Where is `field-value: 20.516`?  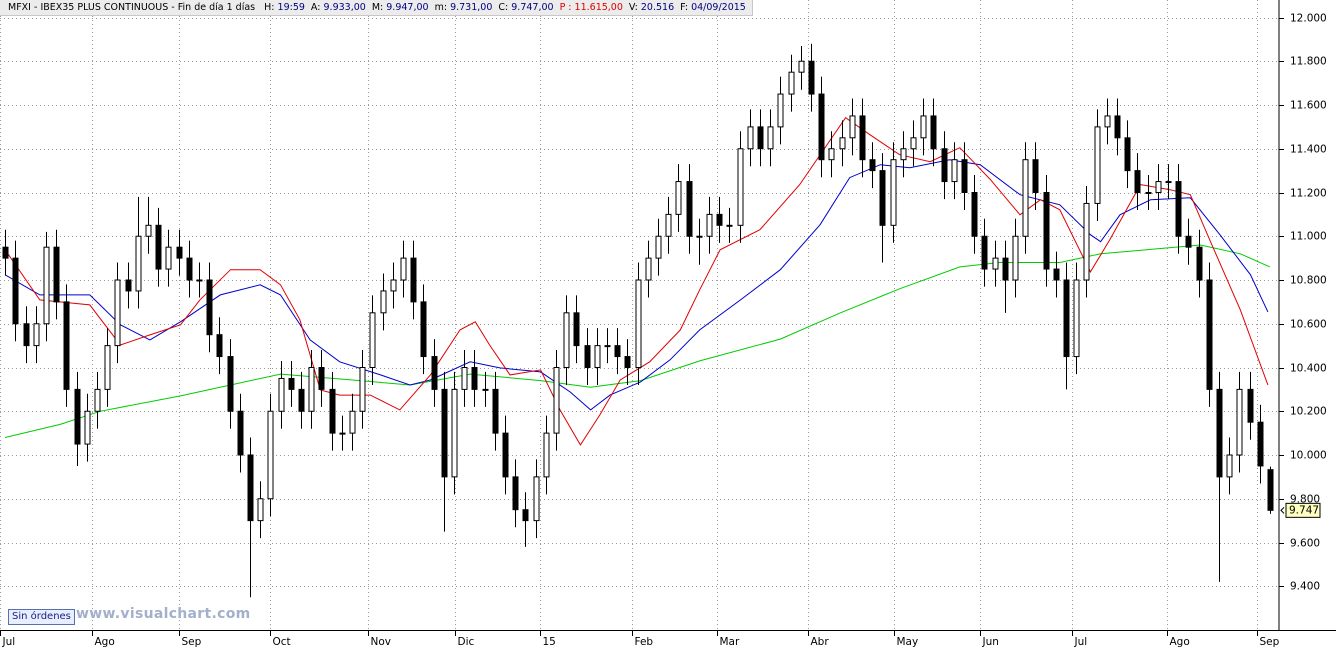
field-value: 20.516 is located at coordinates (657, 7).